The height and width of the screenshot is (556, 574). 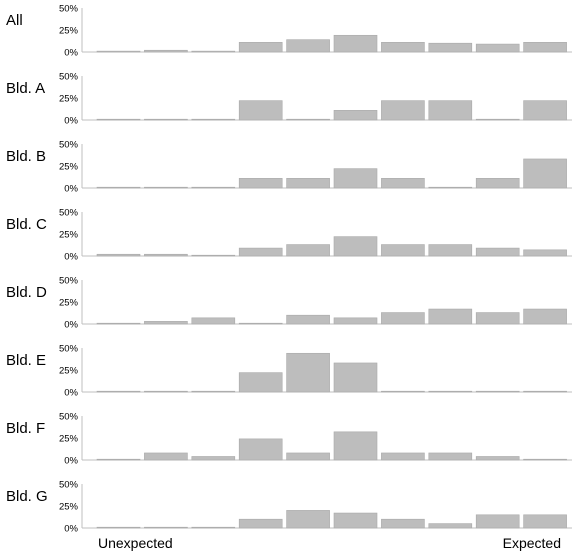 I want to click on panel-2: Bld. A 50% 25% 0%, so click(x=289, y=99).